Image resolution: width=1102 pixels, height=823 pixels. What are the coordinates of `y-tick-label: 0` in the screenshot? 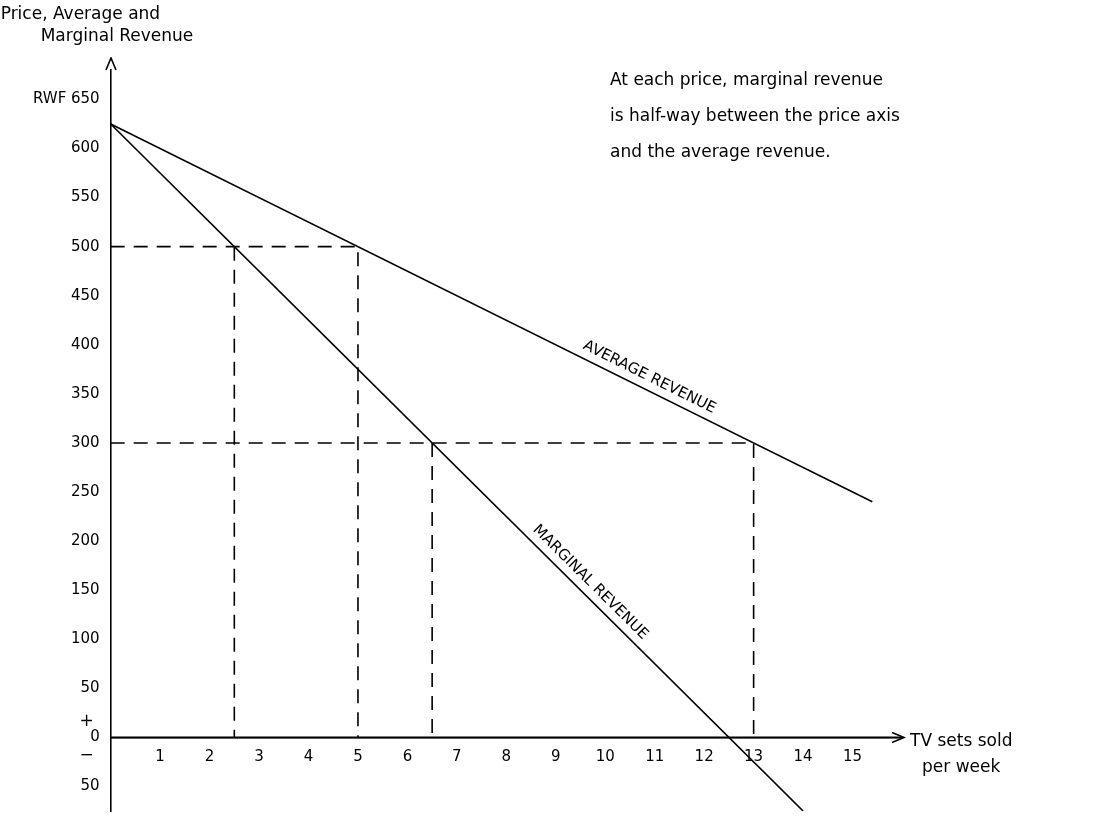 It's located at (95, 736).